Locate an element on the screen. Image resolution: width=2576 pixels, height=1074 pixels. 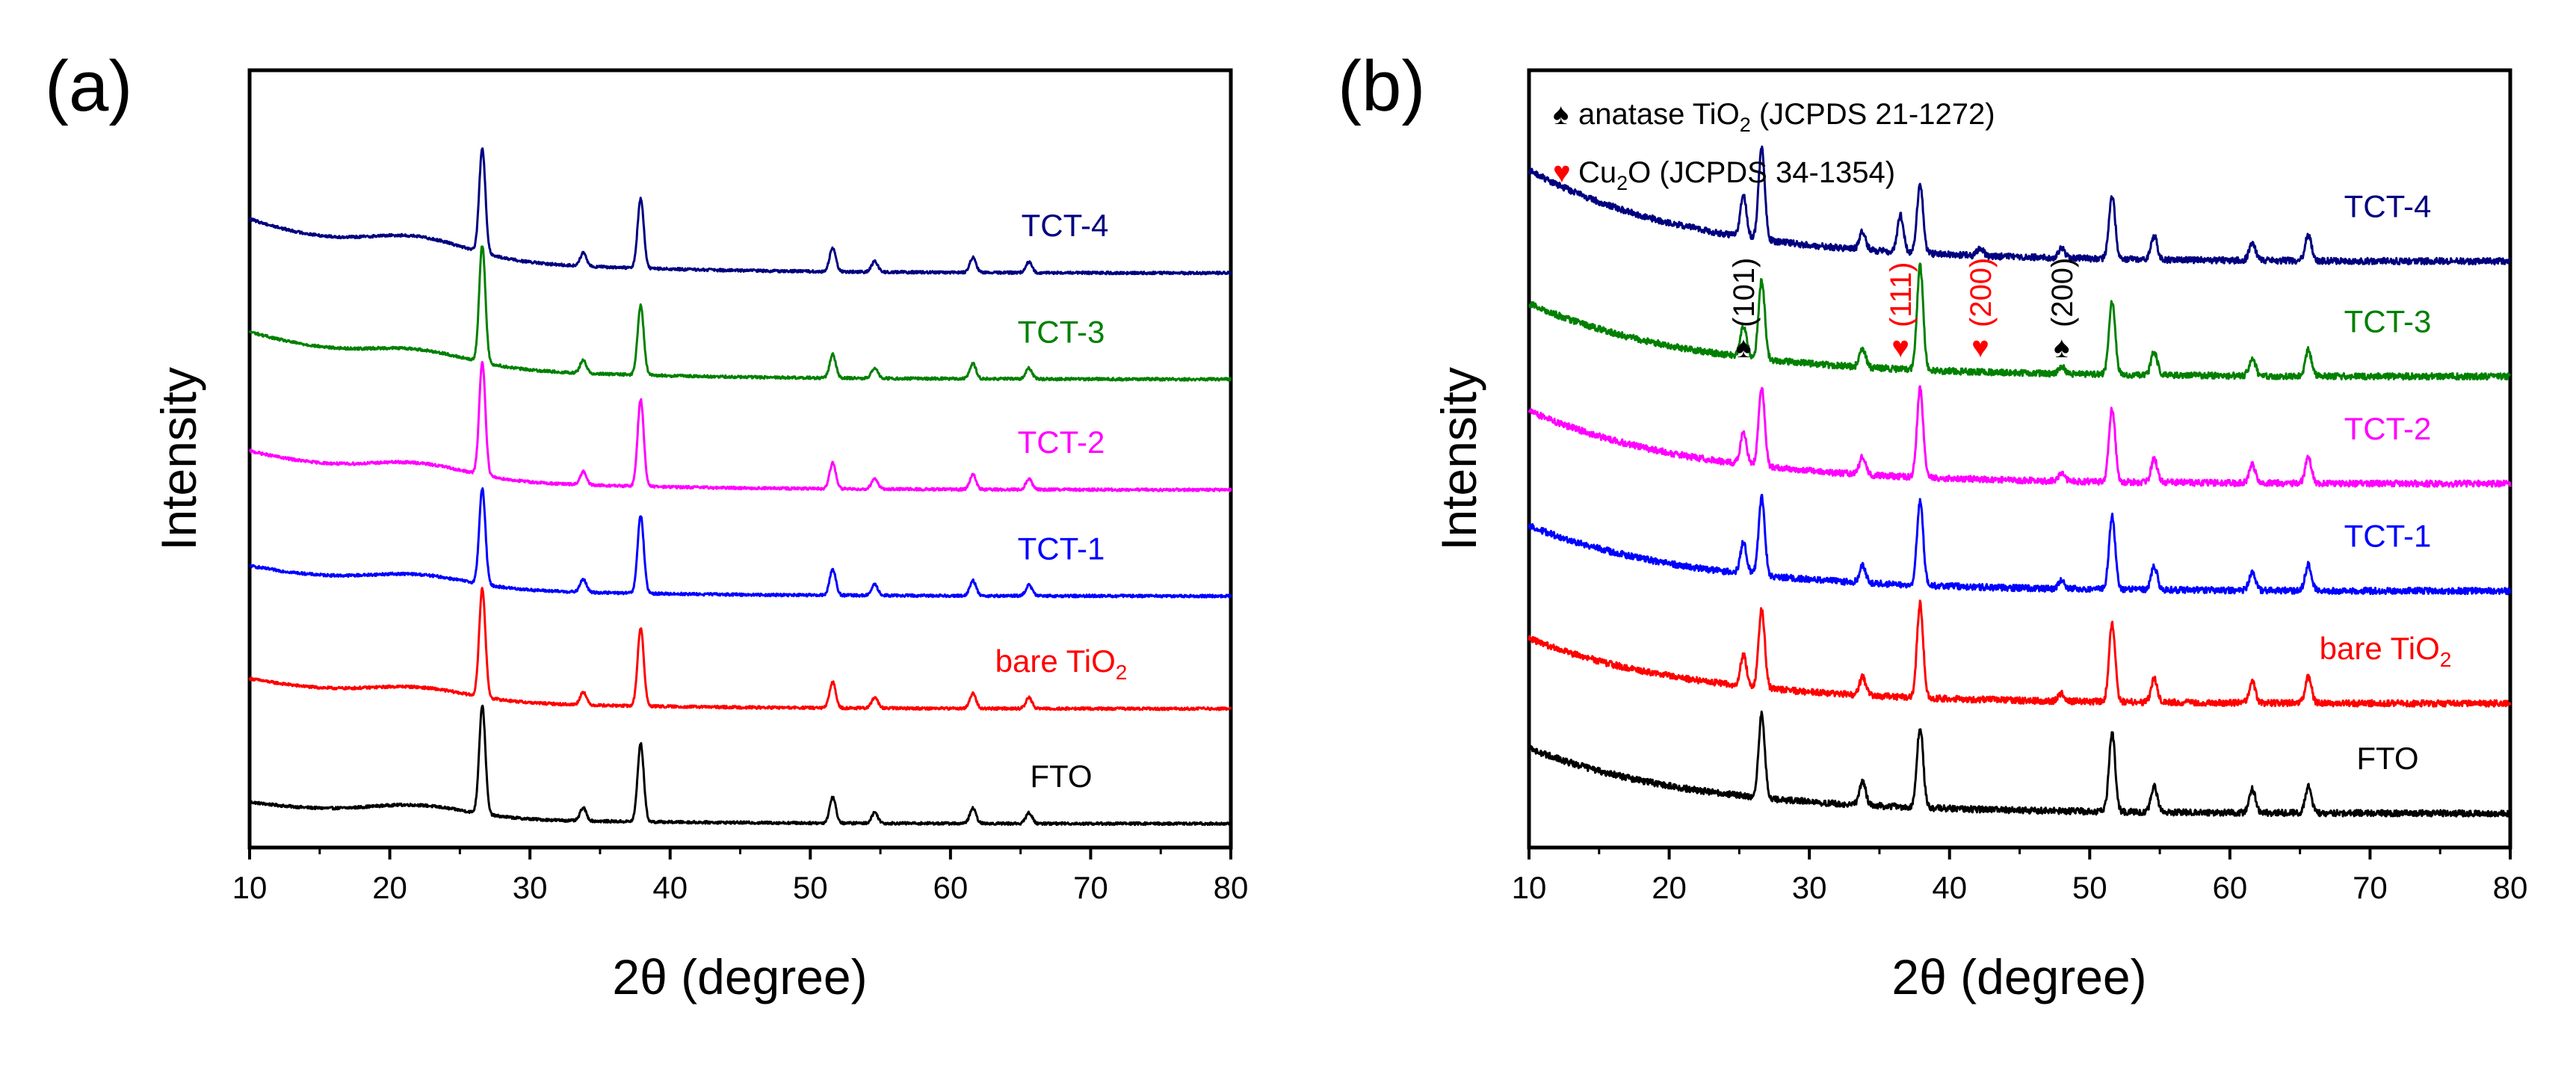
panel-b-annotation-200-3: (200) is located at coordinates (2062, 292).